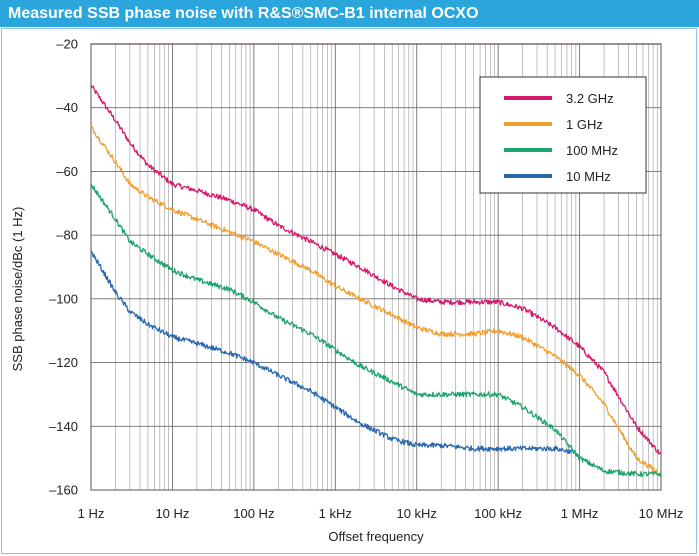 The image size is (699, 556). I want to click on legend-layer: 3.2 GHz 1 GHz 100 MHz 10 MHz, so click(563, 135).